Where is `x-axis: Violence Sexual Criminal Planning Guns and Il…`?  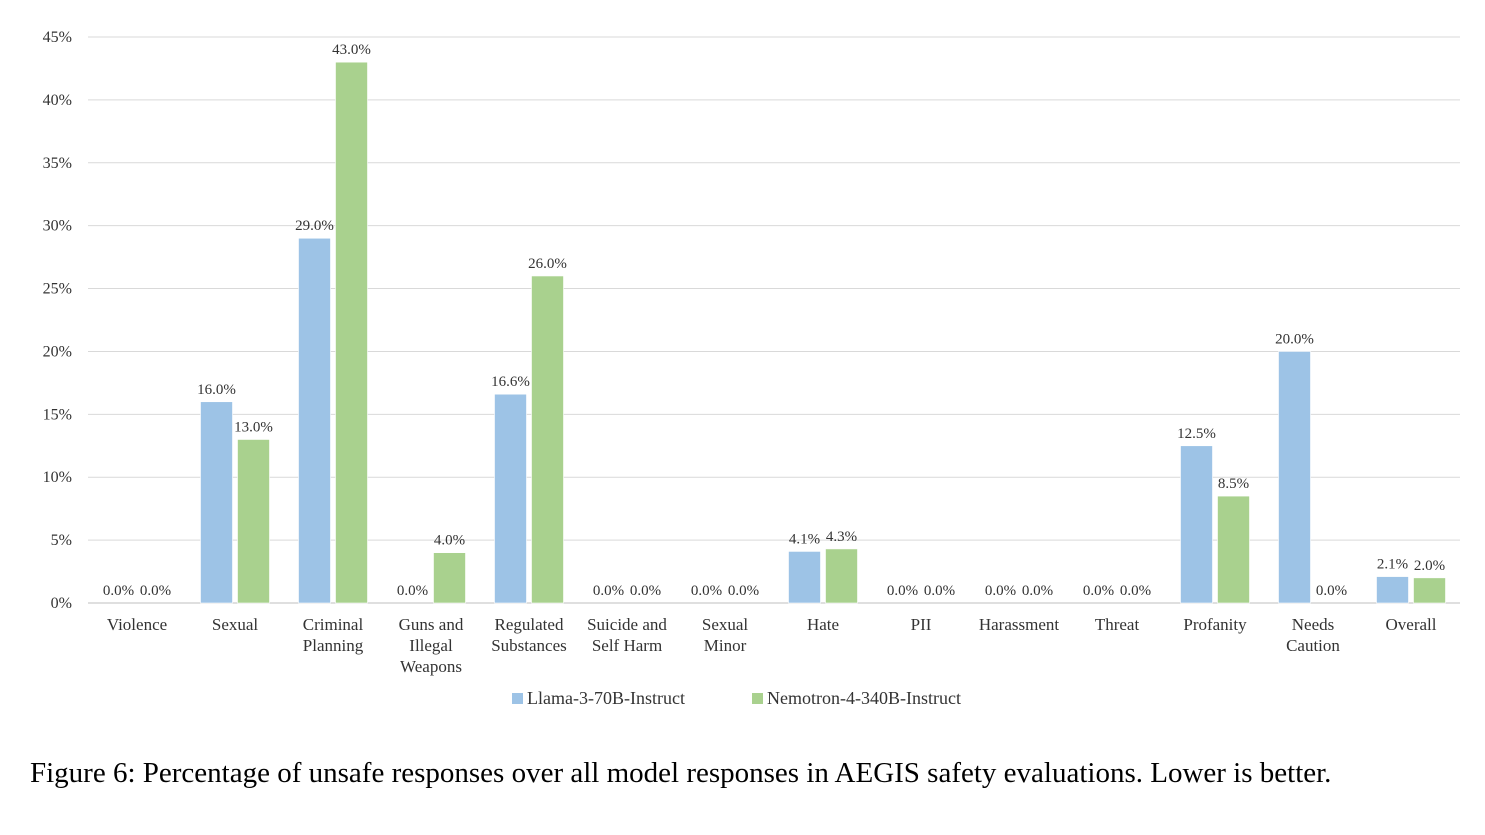 x-axis: Violence Sexual Criminal Planning Guns and Il… is located at coordinates (772, 645).